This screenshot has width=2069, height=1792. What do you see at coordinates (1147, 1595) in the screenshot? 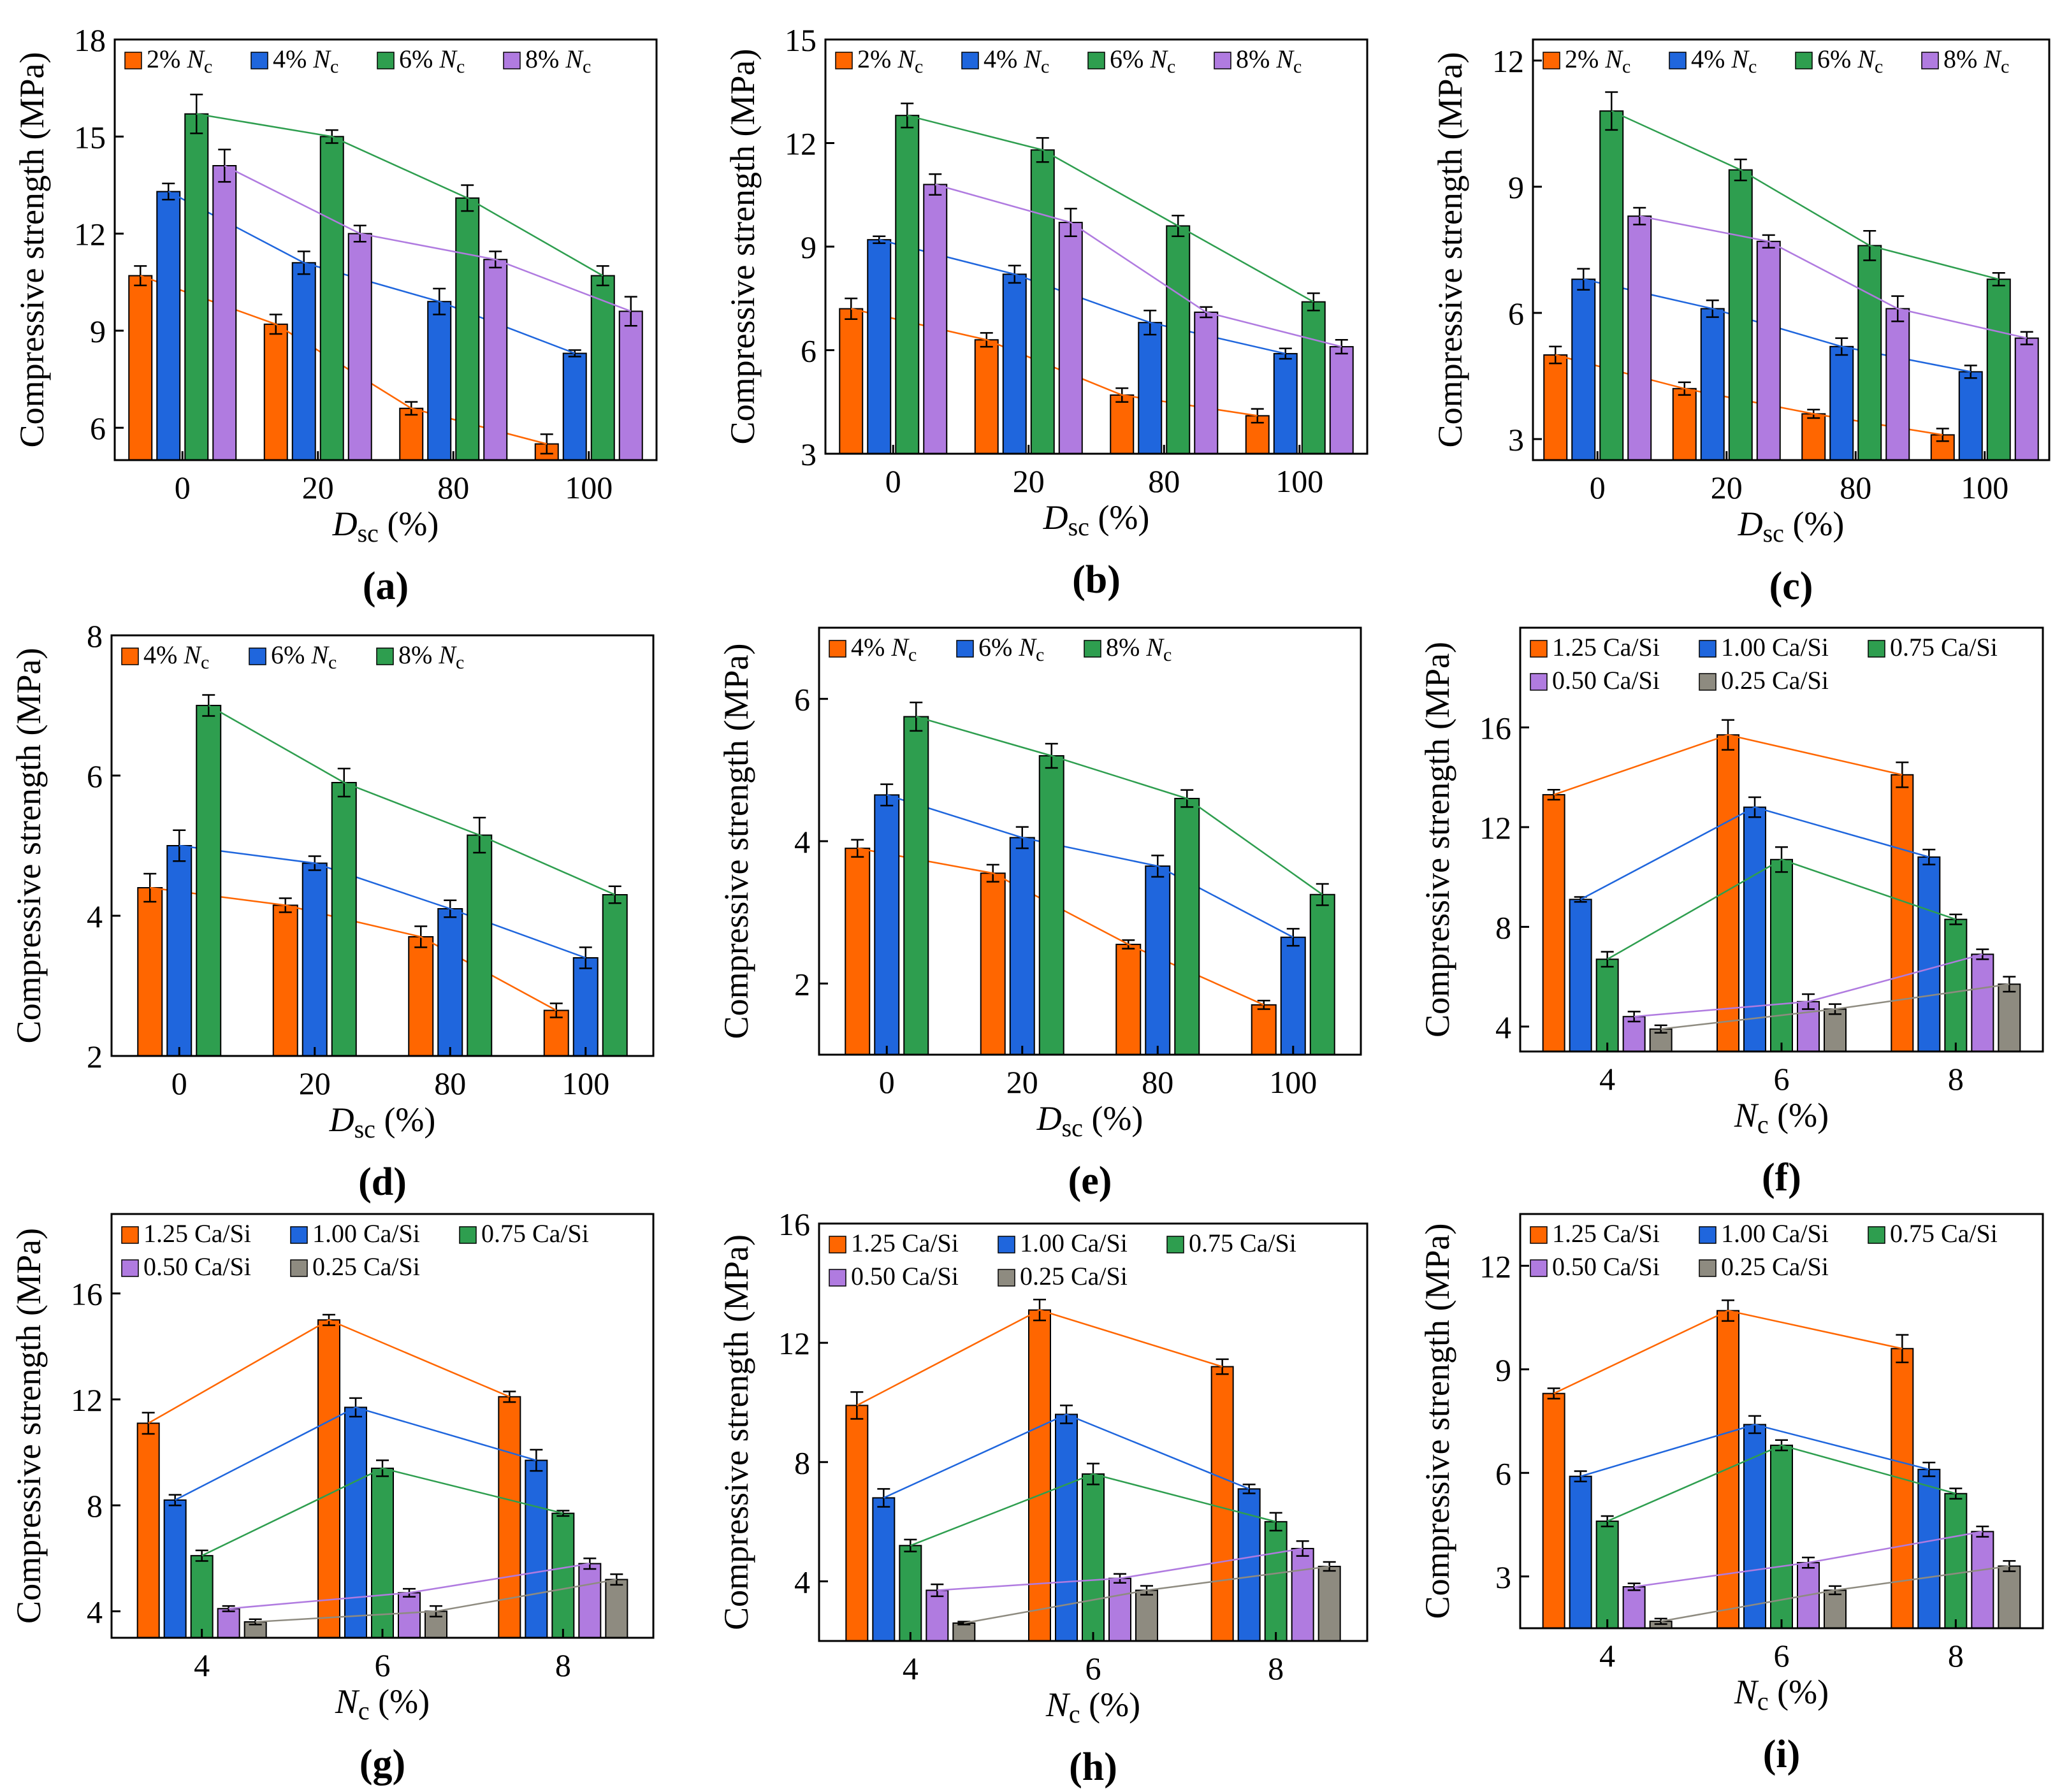
I see `trend-line-h-s4` at bounding box center [1147, 1595].